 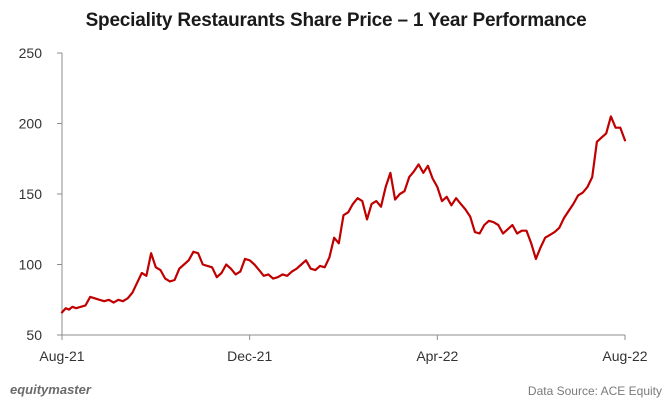 I want to click on x-tick-label: Aug-21, so click(x=61, y=356).